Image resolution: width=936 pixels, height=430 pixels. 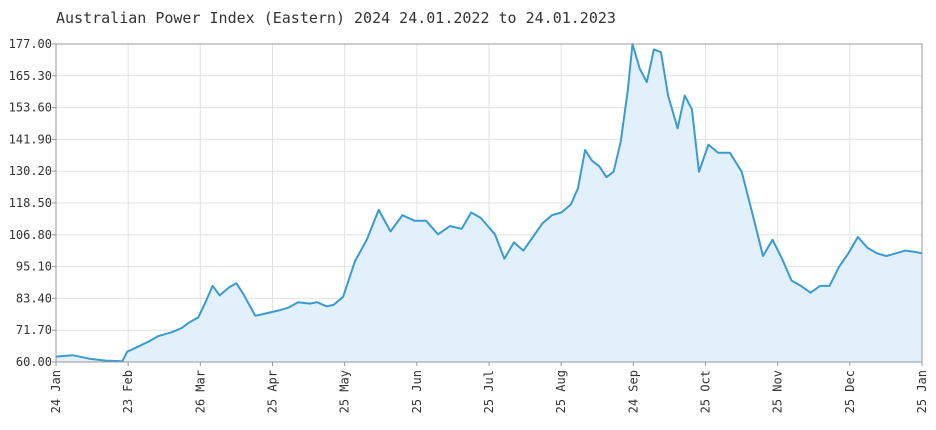 What do you see at coordinates (489, 391) in the screenshot?
I see `x-tick-label: 25 Jul` at bounding box center [489, 391].